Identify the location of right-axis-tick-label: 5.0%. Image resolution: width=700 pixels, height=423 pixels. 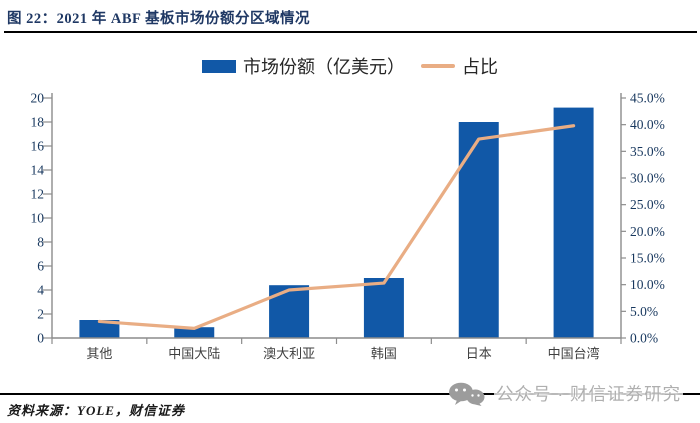
(644, 311).